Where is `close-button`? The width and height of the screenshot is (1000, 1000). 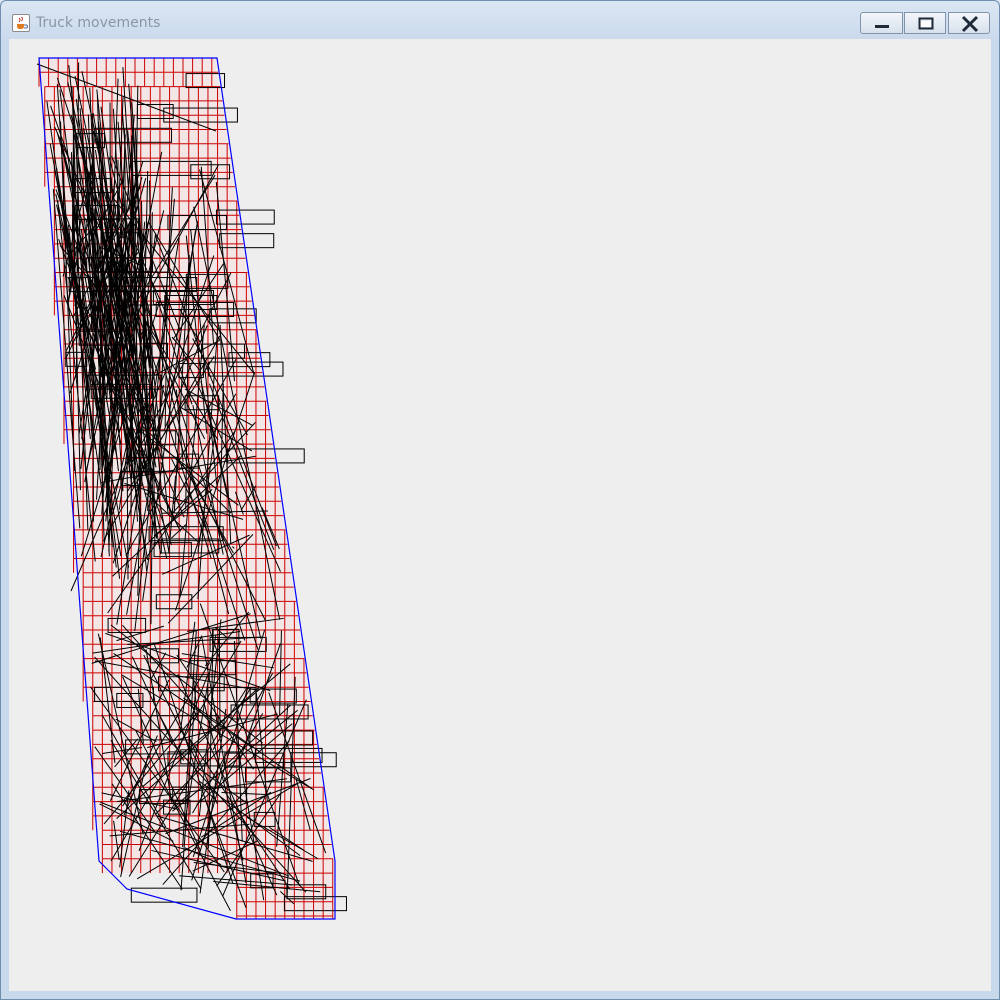
close-button is located at coordinates (969, 23).